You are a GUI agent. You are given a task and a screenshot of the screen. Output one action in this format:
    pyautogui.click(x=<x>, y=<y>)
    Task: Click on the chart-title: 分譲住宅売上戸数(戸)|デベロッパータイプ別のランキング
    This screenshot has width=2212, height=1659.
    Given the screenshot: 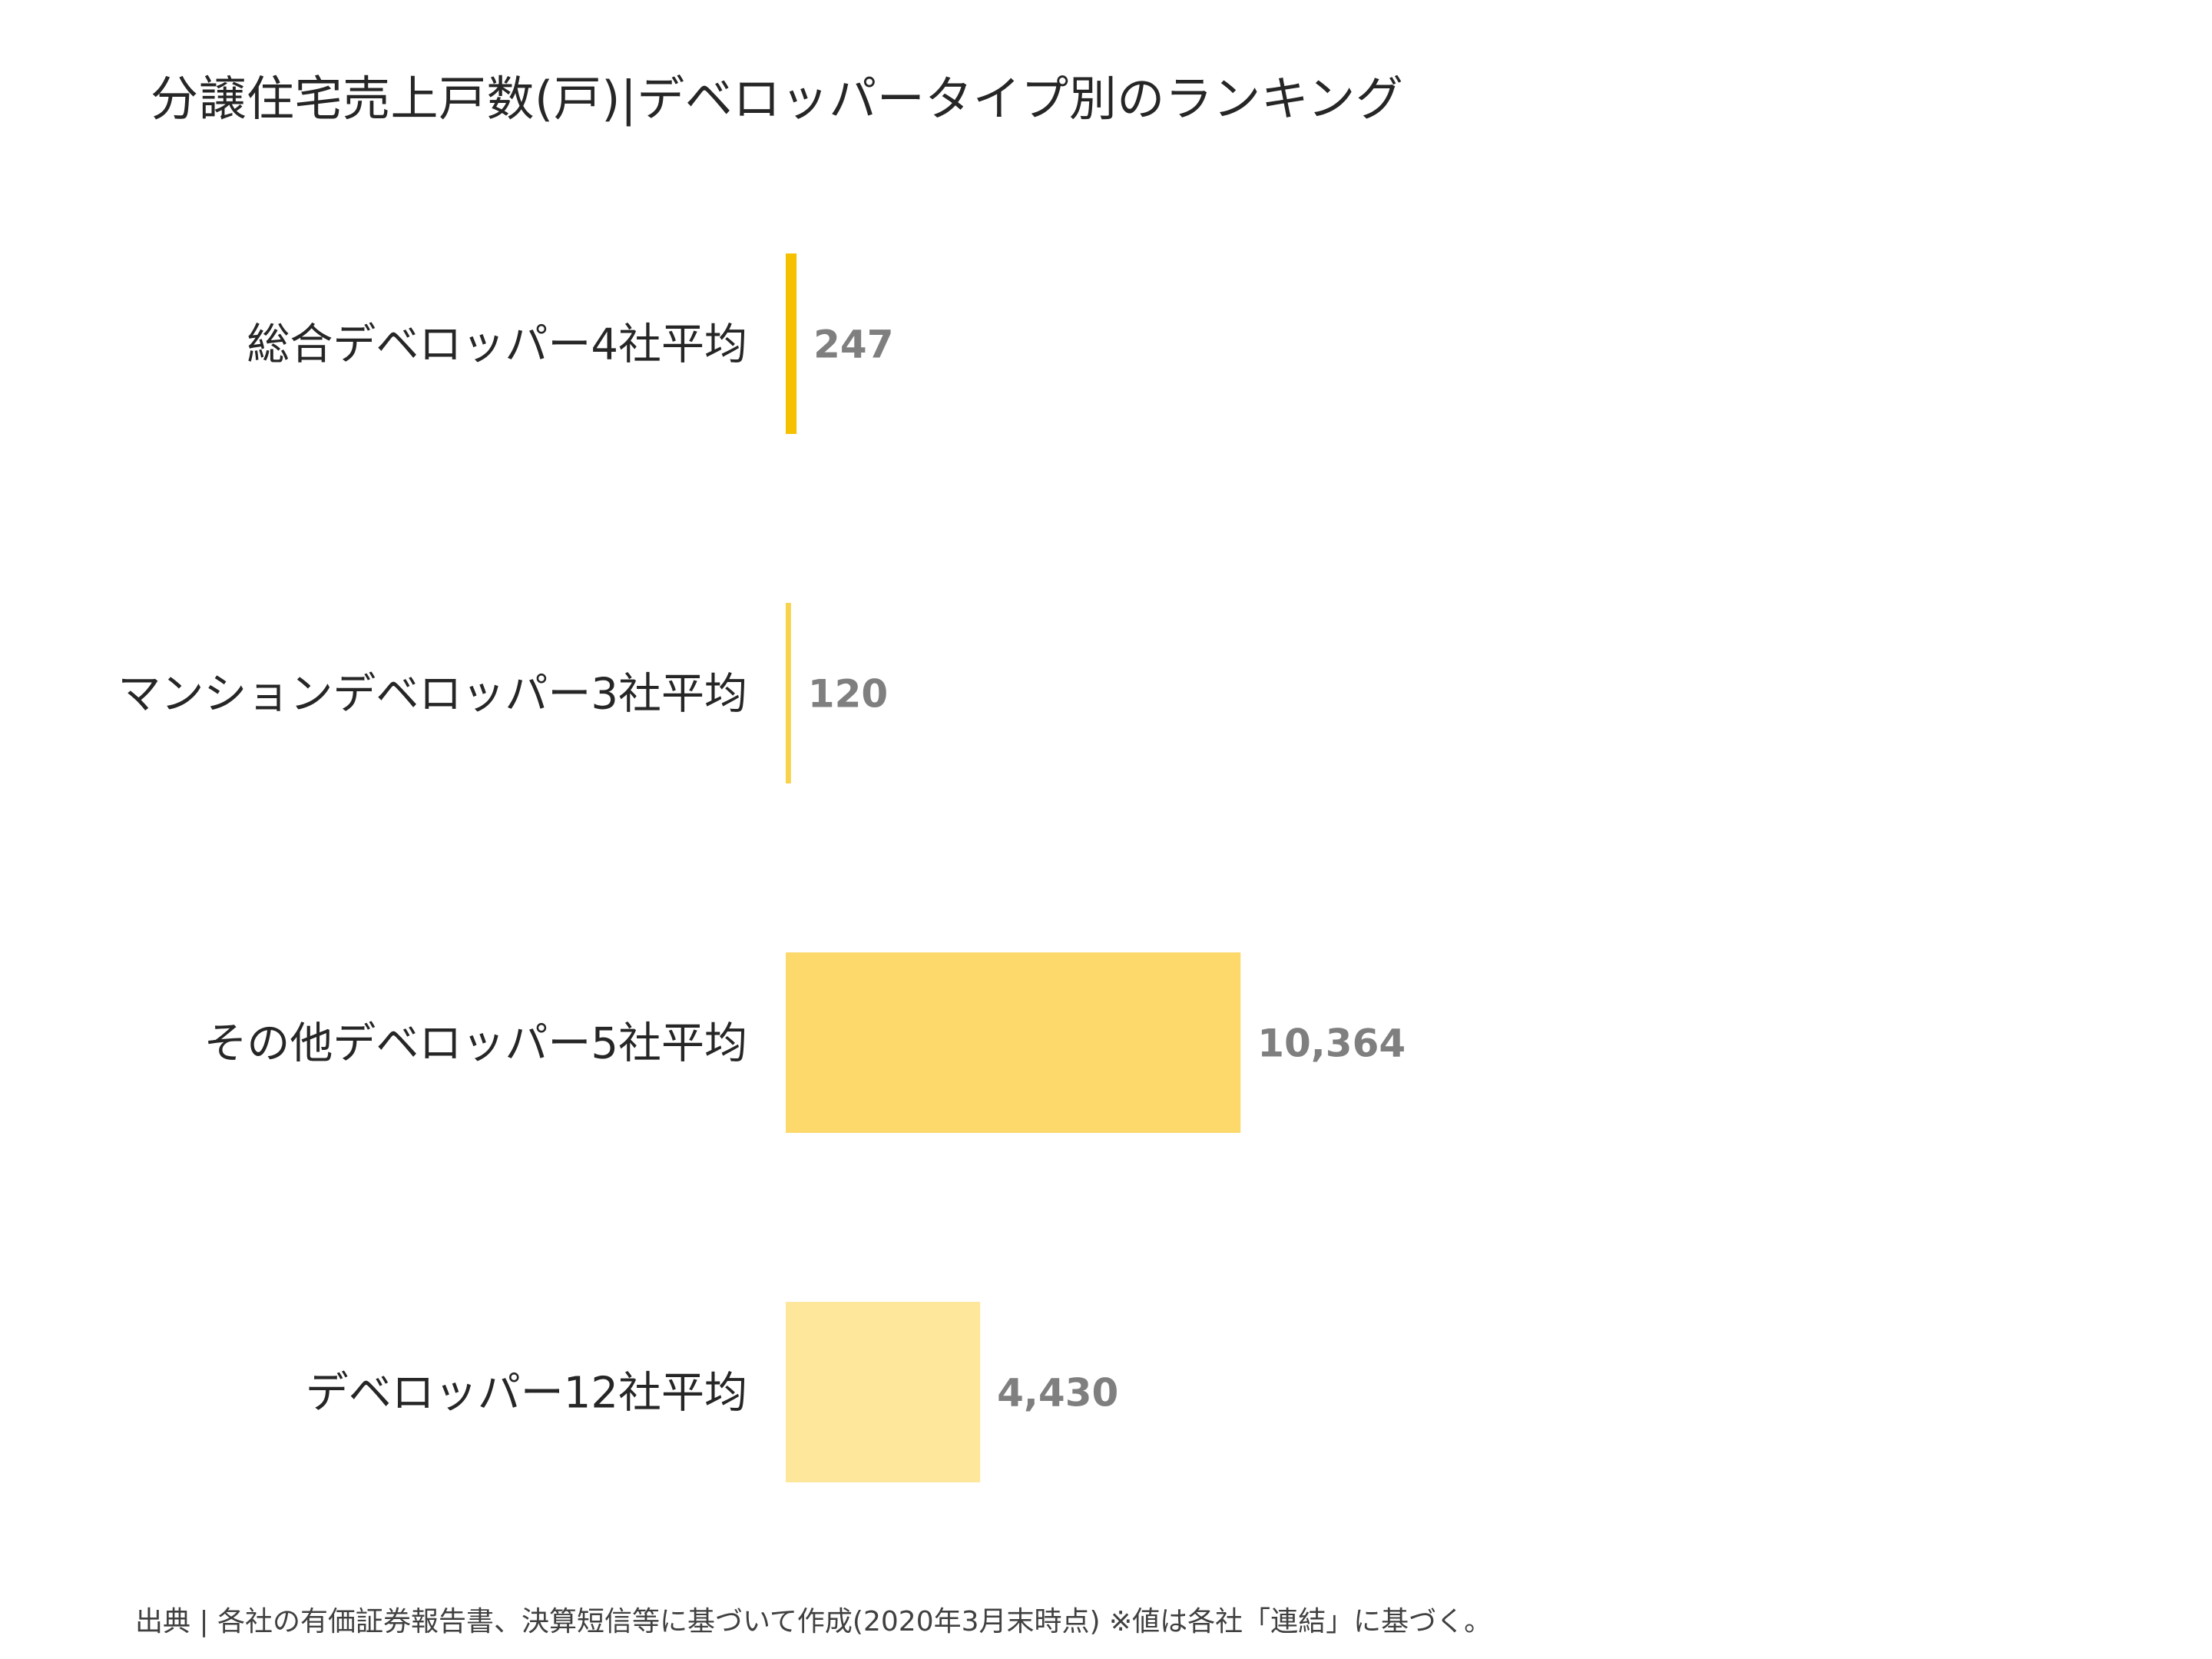 What is the action you would take?
    pyautogui.click(x=778, y=99)
    